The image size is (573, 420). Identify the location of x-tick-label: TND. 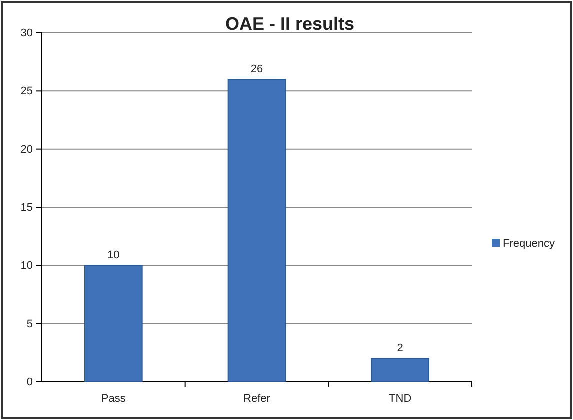
(400, 398).